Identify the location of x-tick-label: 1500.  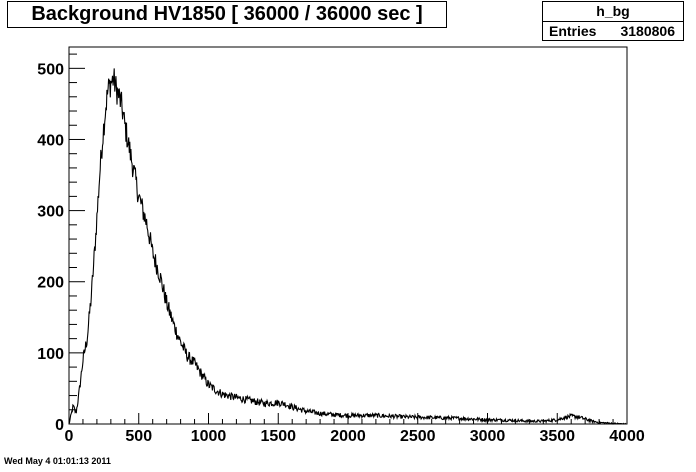
(278, 436).